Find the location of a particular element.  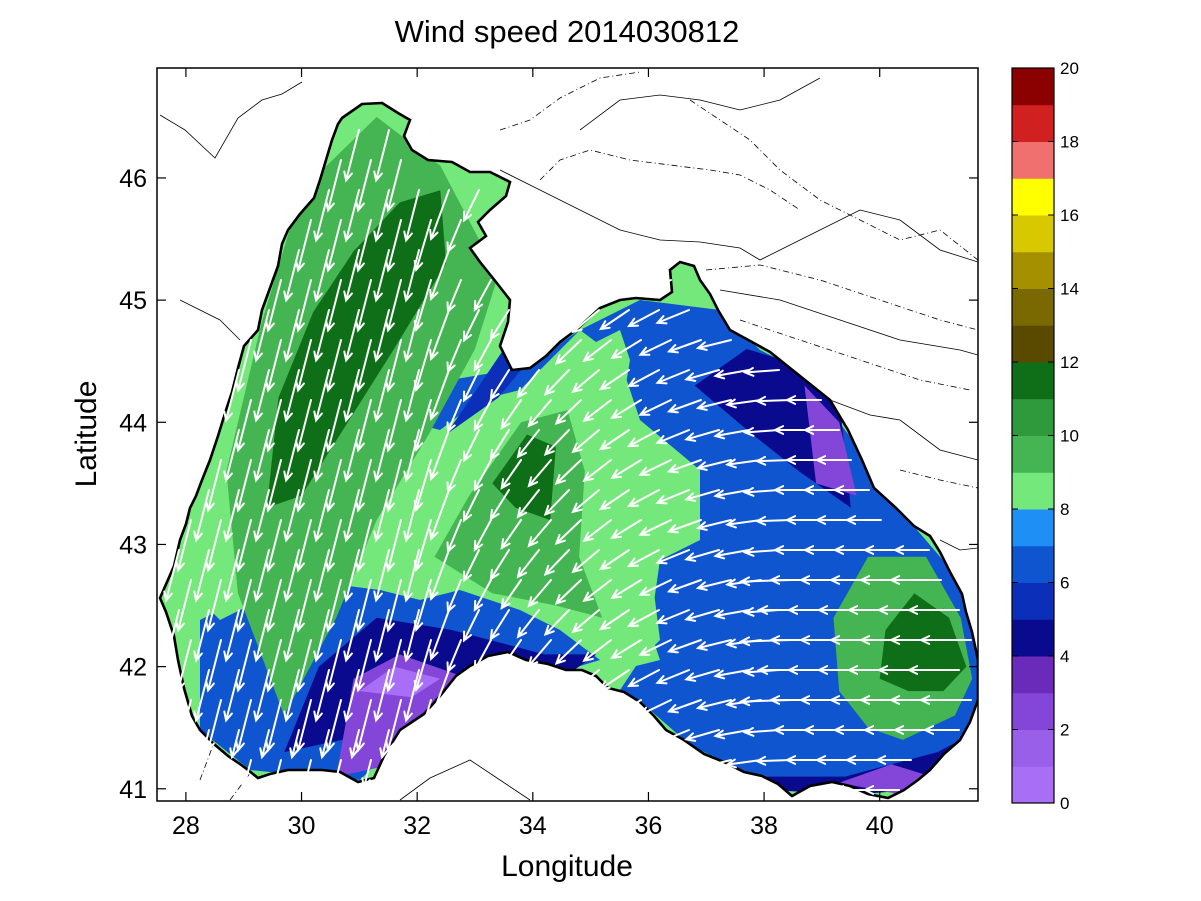

y-tick-label: 42 is located at coordinates (133, 668).